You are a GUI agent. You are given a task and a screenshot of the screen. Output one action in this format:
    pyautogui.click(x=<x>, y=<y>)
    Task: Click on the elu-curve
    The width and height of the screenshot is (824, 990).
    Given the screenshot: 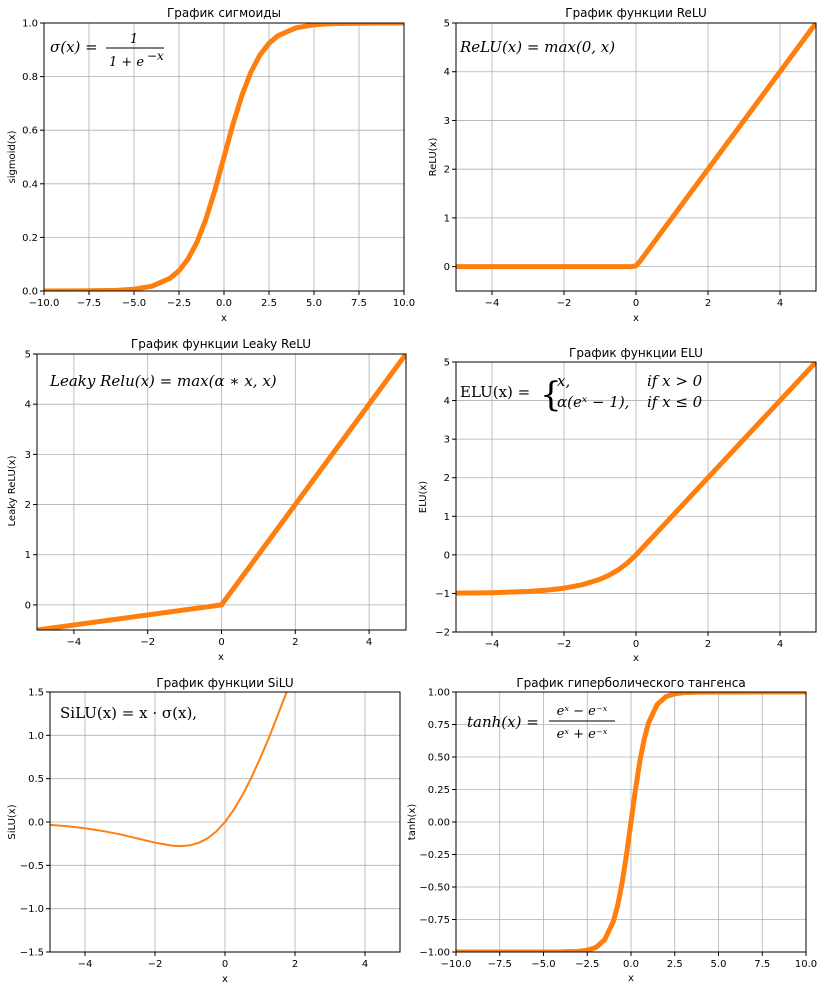 What is the action you would take?
    pyautogui.click(x=636, y=479)
    